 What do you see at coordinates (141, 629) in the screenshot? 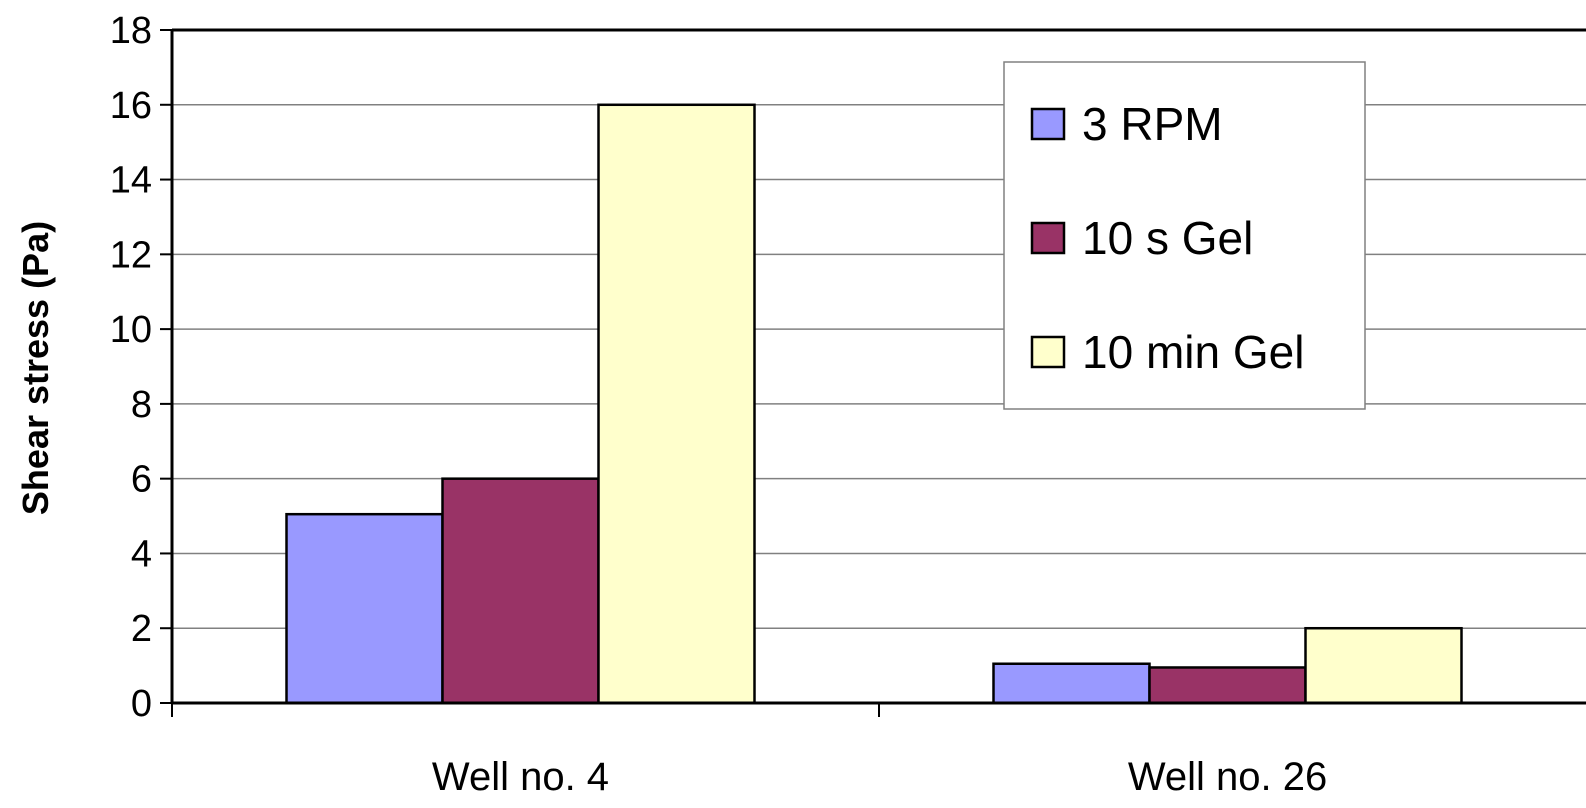
I see `y-tick-label: 2` at bounding box center [141, 629].